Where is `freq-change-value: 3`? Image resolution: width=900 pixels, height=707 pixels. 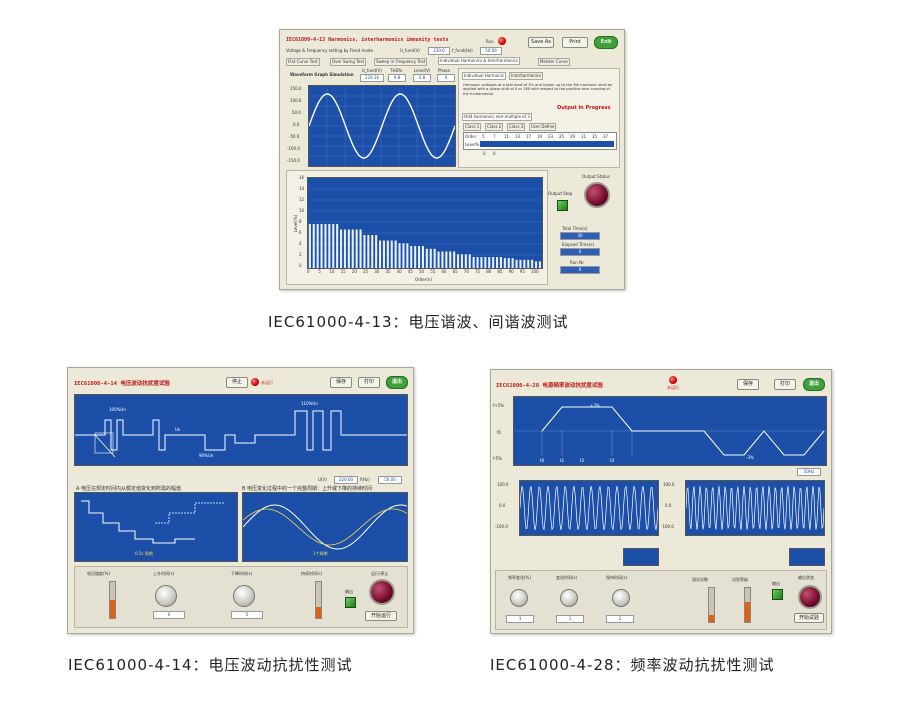 freq-change-value: 3 is located at coordinates (520, 619).